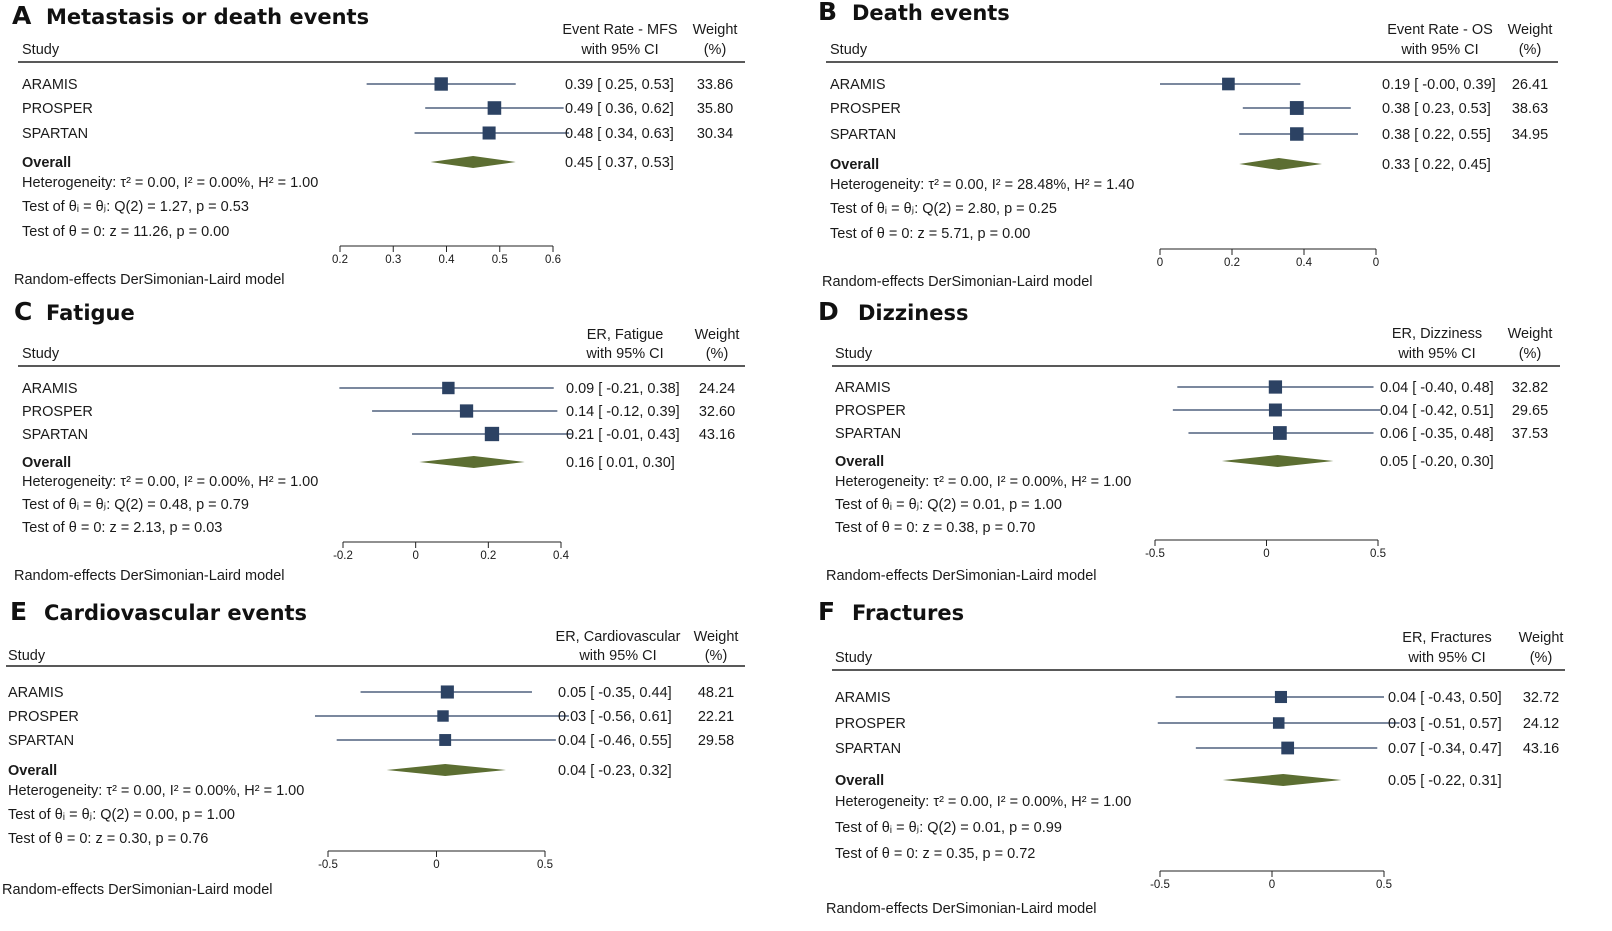 This screenshot has height=931, width=1612. Describe the element at coordinates (715, 85) in the screenshot. I see `study-weight: 33.86` at that location.